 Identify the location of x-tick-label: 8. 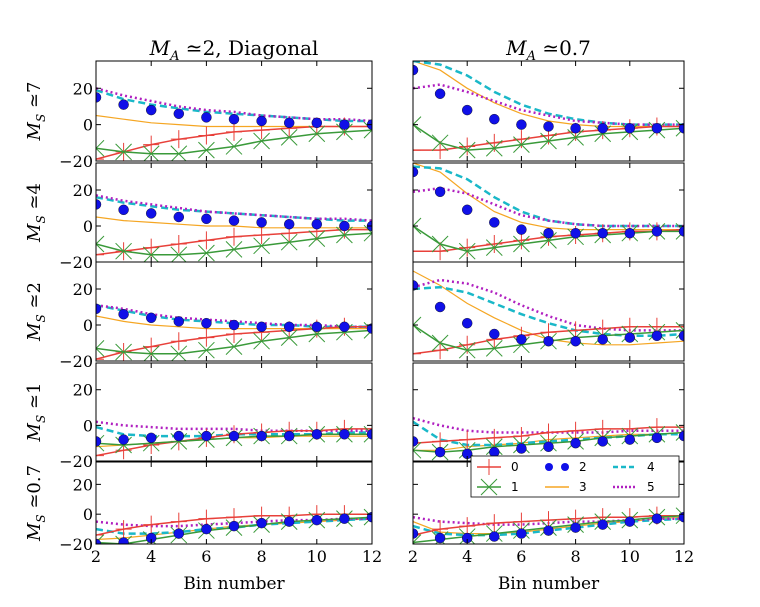
(576, 556).